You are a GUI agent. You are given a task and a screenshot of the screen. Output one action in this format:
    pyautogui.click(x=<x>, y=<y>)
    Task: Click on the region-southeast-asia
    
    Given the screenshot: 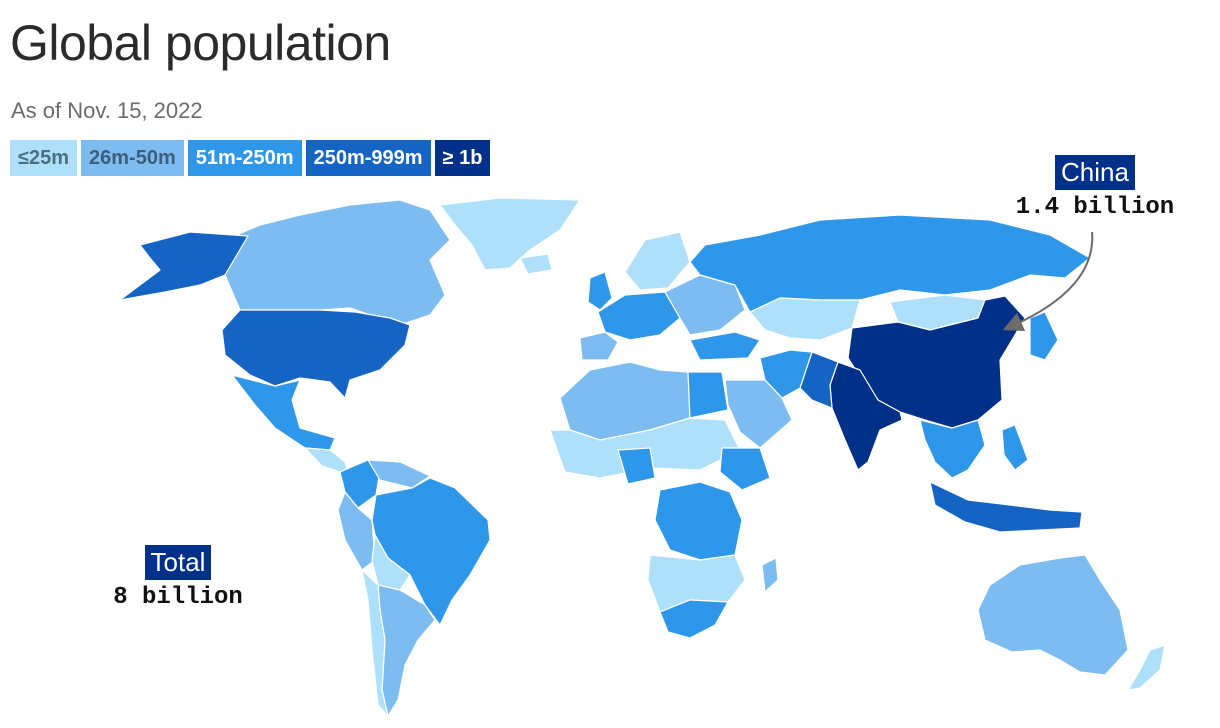 What is the action you would take?
    pyautogui.click(x=952, y=449)
    